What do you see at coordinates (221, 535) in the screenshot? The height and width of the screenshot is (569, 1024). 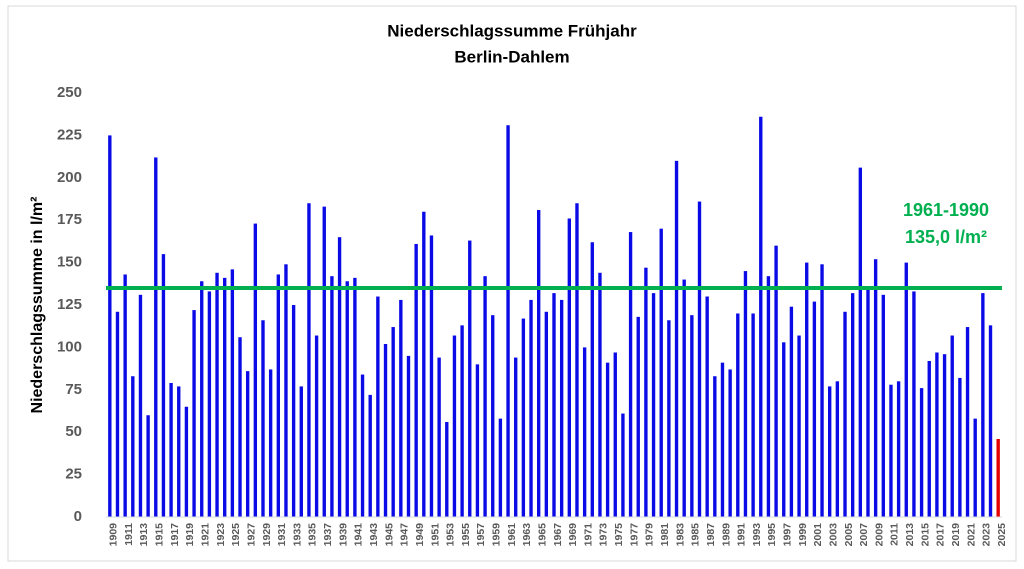 I see `x-tick-label: 1923` at bounding box center [221, 535].